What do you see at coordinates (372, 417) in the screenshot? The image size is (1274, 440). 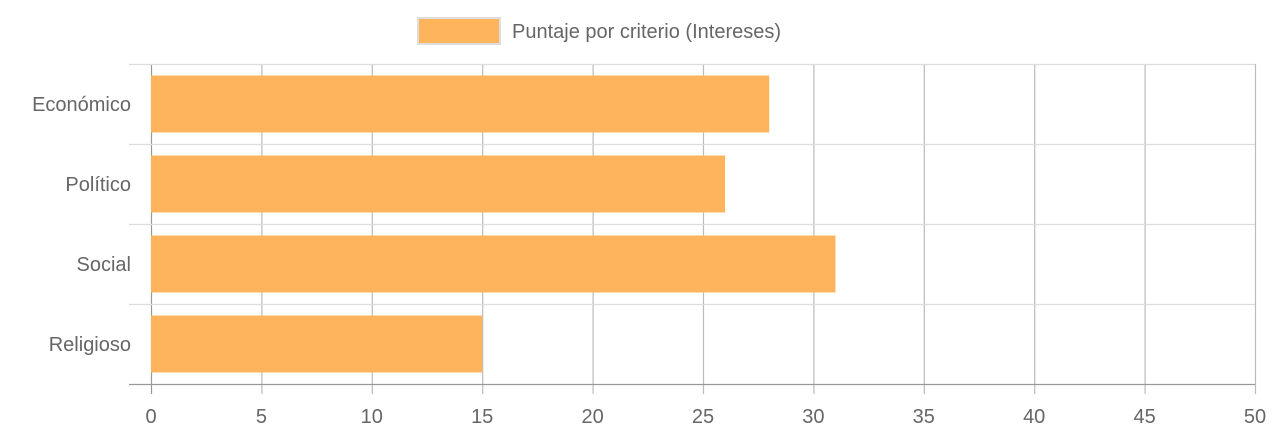 I see `x-tick-label: 10` at bounding box center [372, 417].